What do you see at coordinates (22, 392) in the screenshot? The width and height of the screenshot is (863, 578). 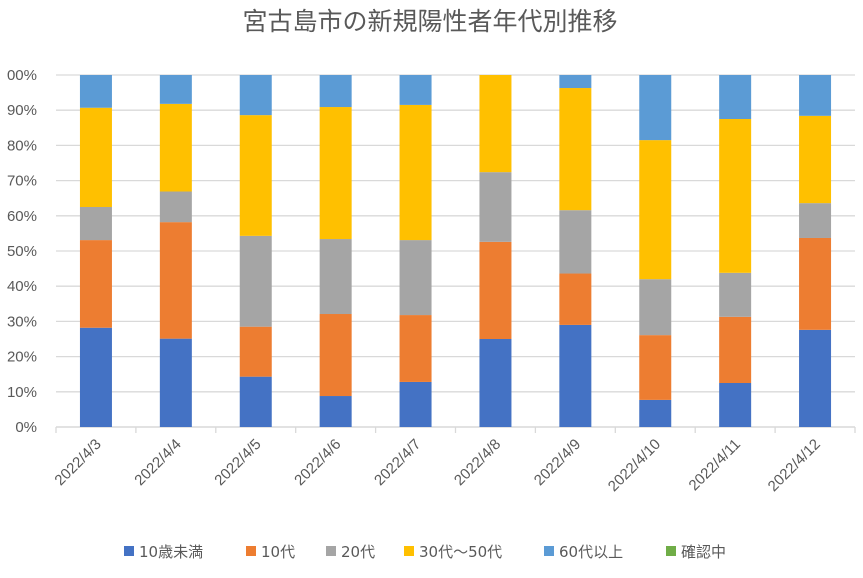 I see `y-tick-label: 10%` at bounding box center [22, 392].